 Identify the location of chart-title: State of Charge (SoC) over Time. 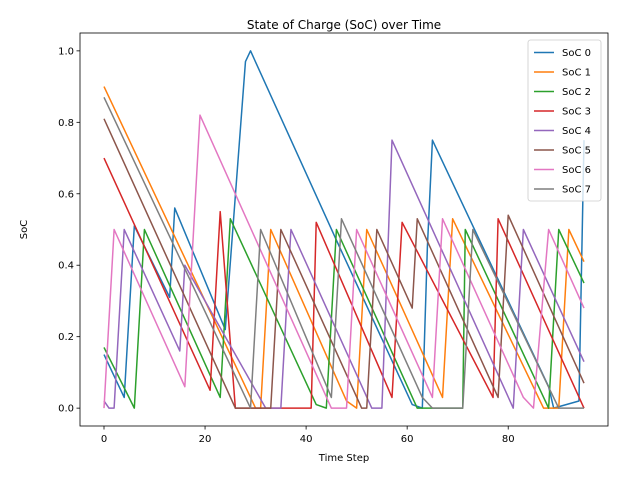
(344, 25).